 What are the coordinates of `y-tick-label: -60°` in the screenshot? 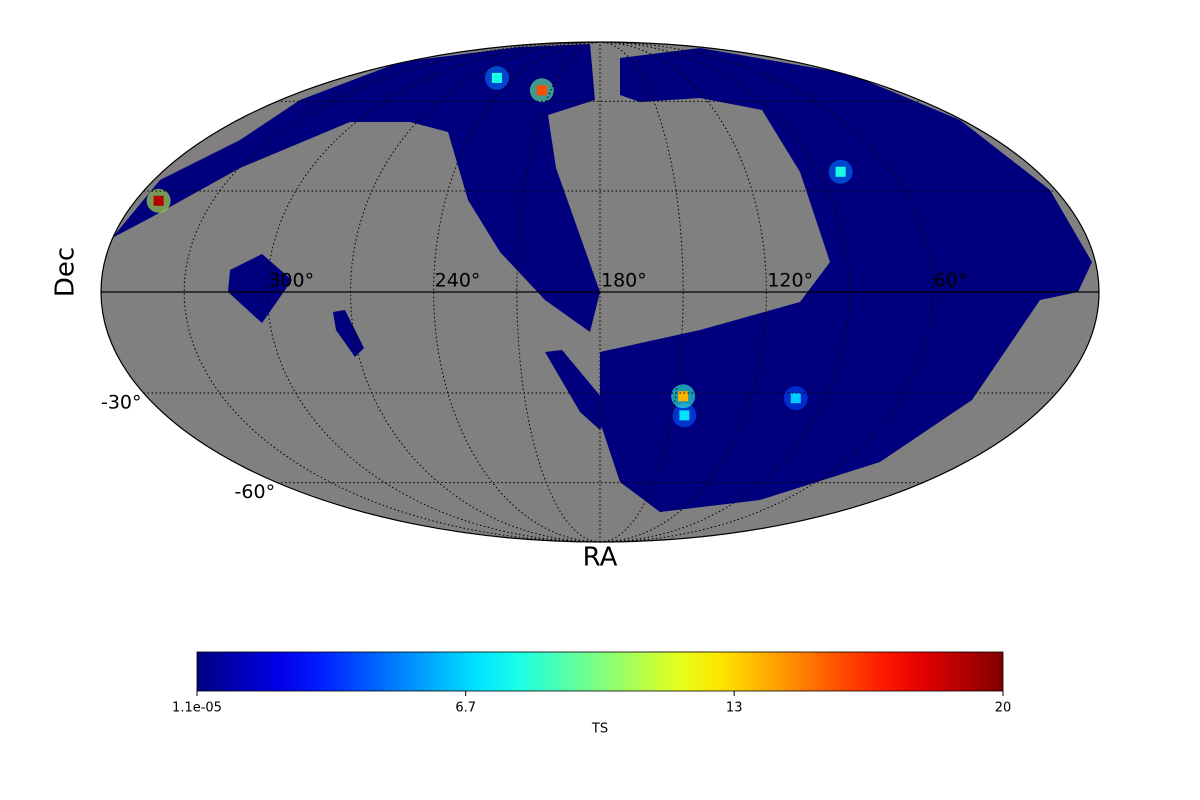 It's located at (255, 492).